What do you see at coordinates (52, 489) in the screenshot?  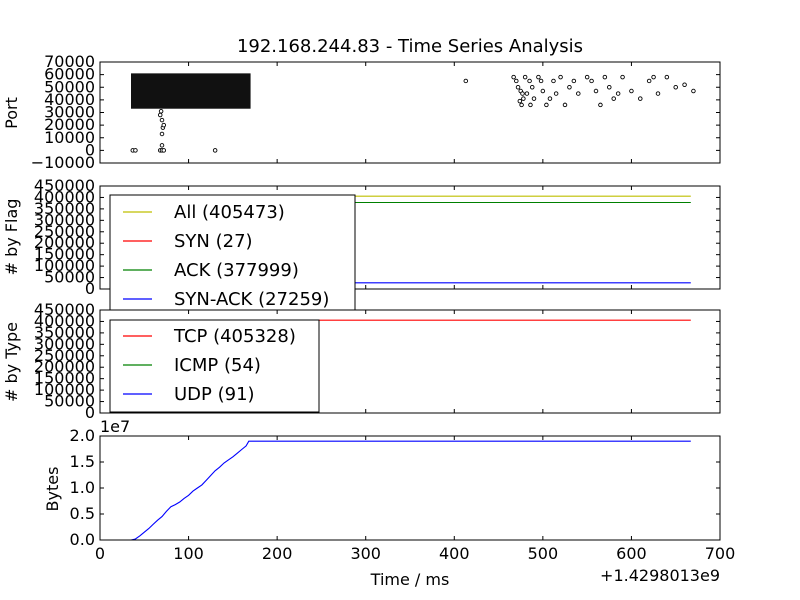 I see `bytes-ylabel: Bytes` at bounding box center [52, 489].